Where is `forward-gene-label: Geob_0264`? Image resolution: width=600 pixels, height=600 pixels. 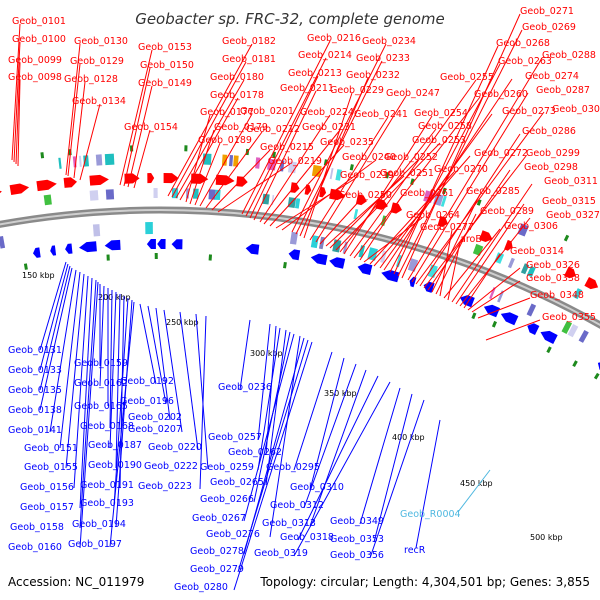
forward-gene-label: Geob_0264 is located at coordinates (433, 215).